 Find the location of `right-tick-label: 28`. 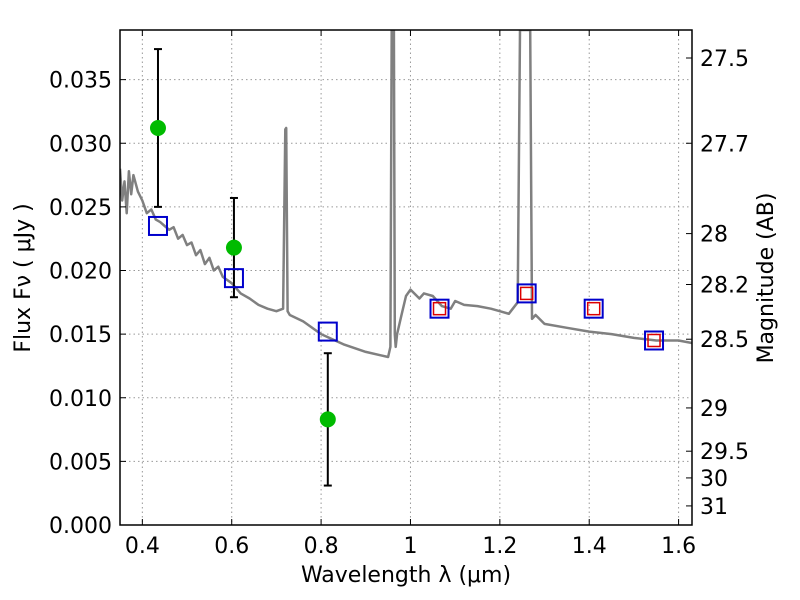

right-tick-label: 28 is located at coordinates (714, 235).